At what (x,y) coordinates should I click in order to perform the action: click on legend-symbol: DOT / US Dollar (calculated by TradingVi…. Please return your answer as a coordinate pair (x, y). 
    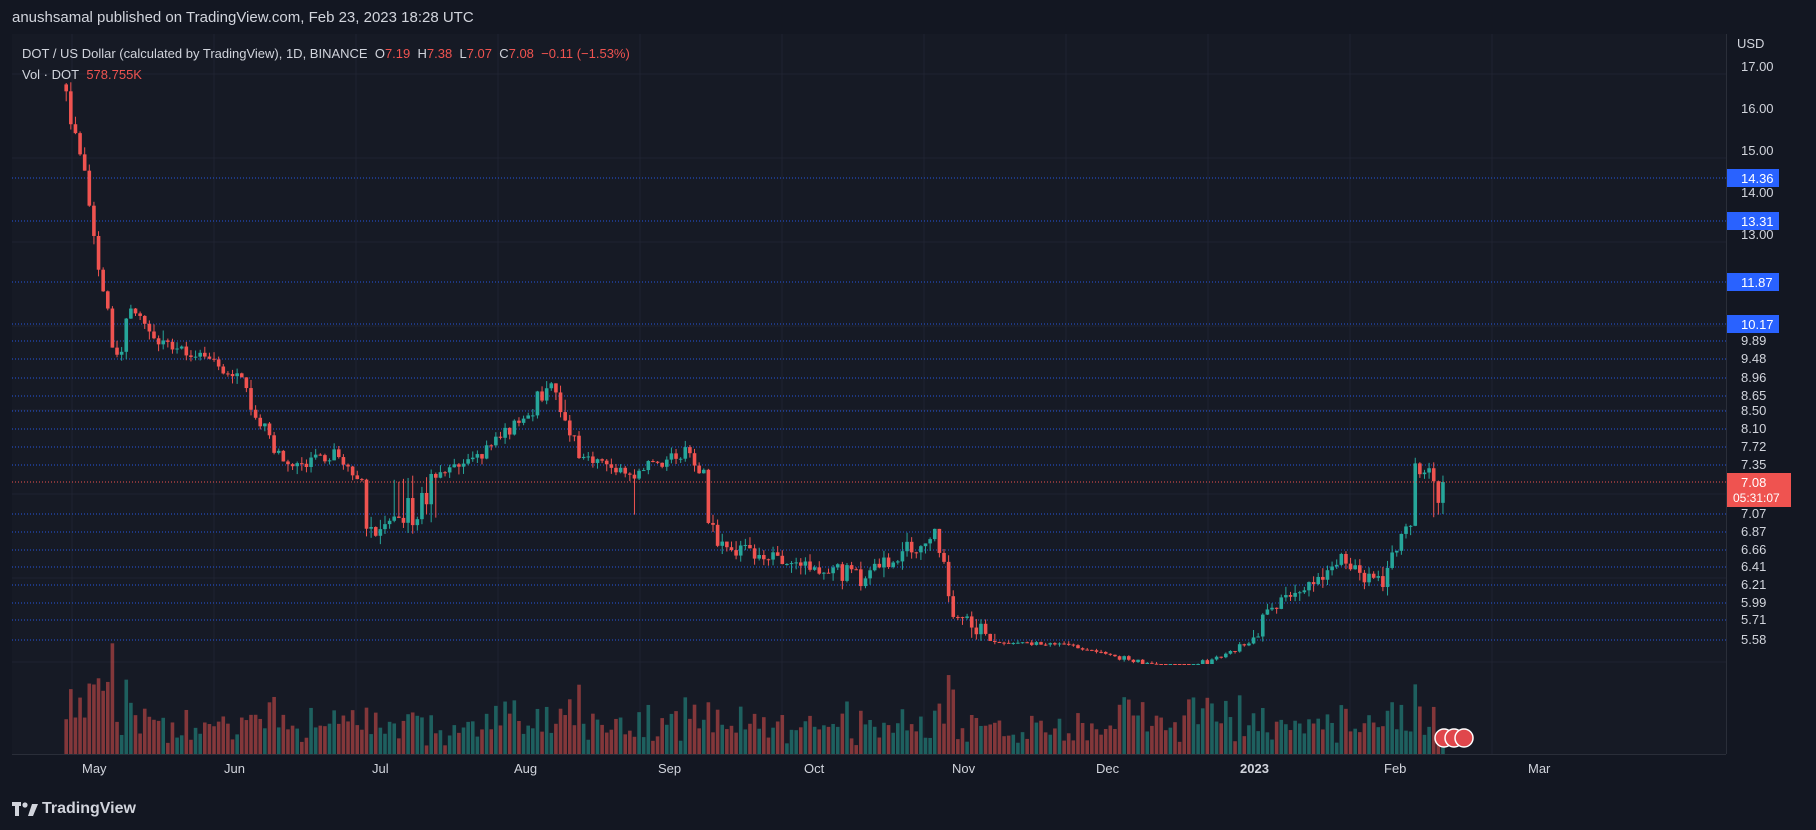
    Looking at the image, I should click on (195, 53).